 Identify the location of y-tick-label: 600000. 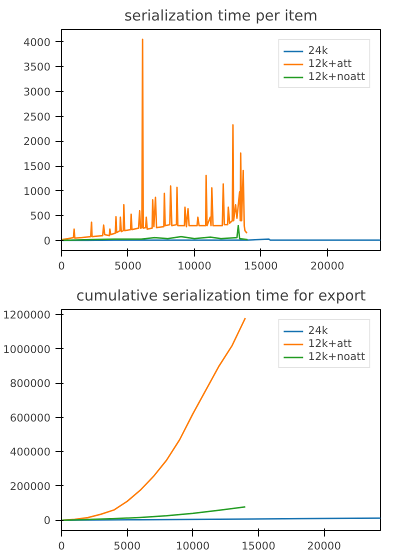
(30, 417).